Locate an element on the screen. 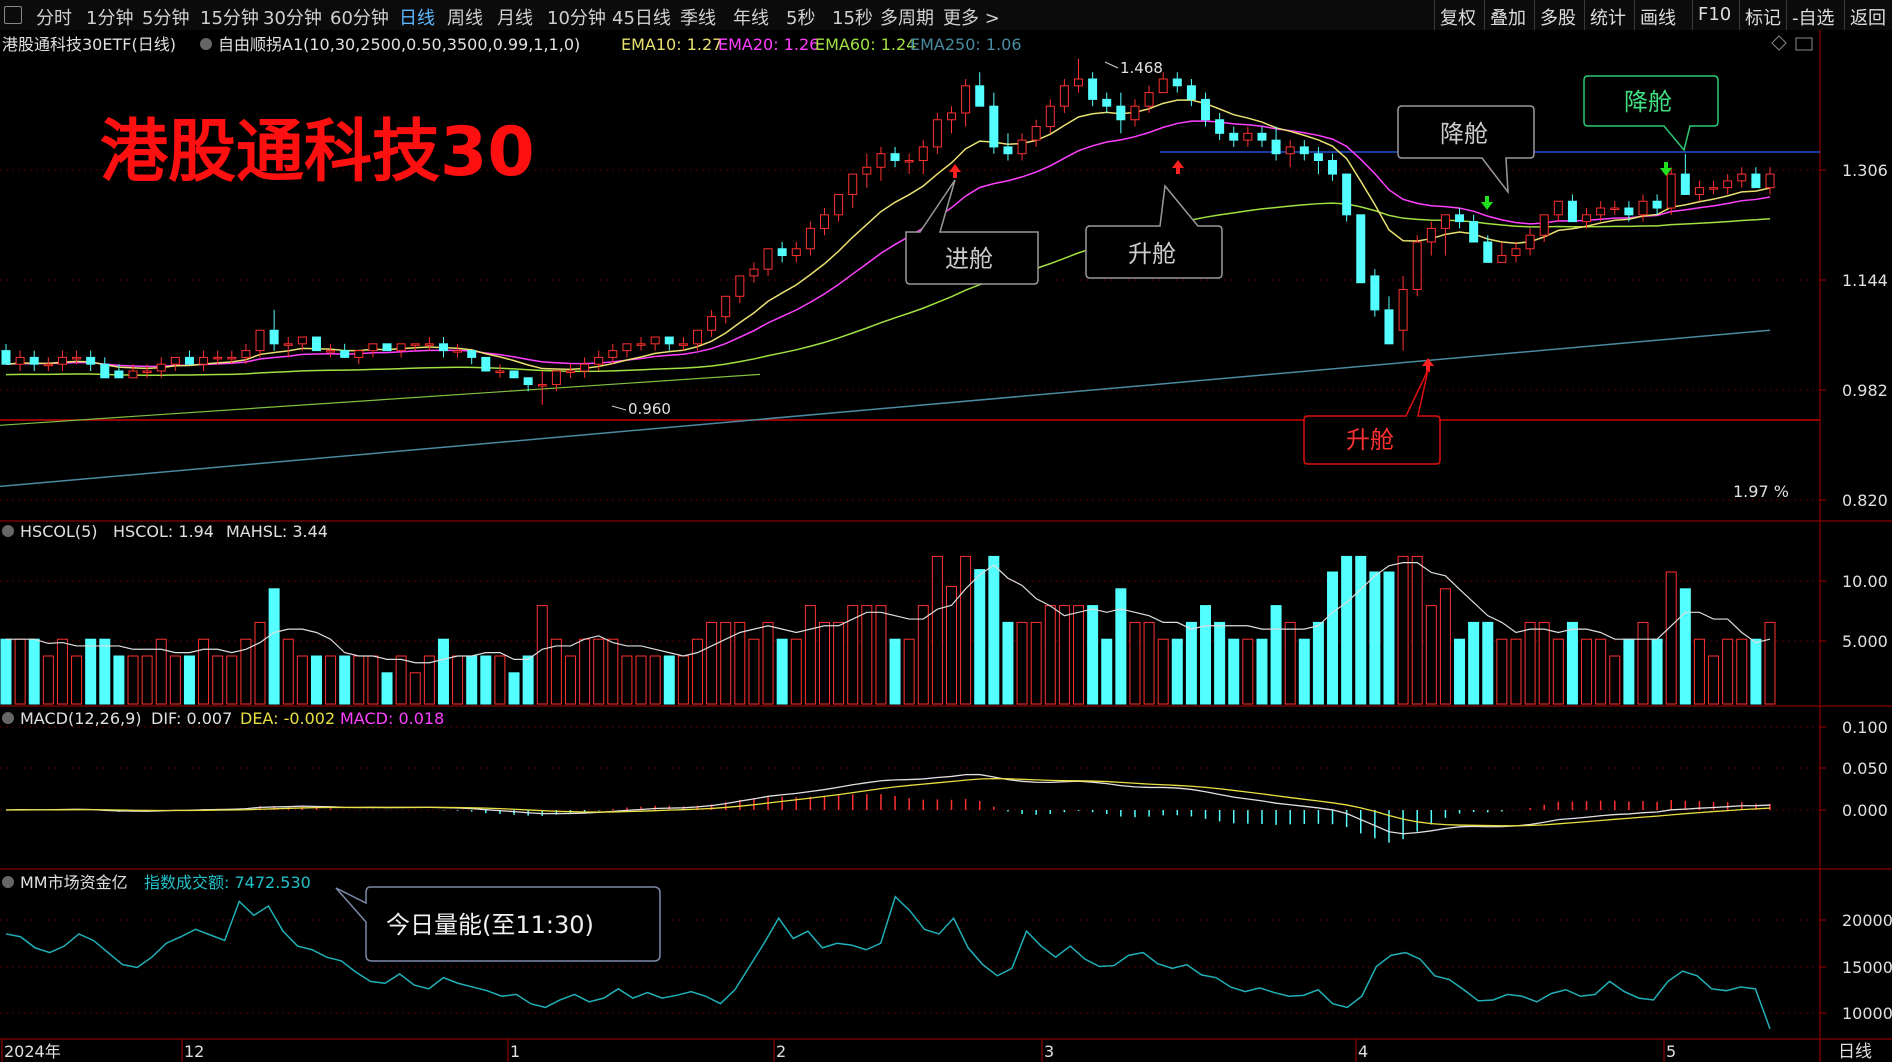 Image resolution: width=1892 pixels, height=1062 pixels. fund-settings-icon is located at coordinates (8, 882).